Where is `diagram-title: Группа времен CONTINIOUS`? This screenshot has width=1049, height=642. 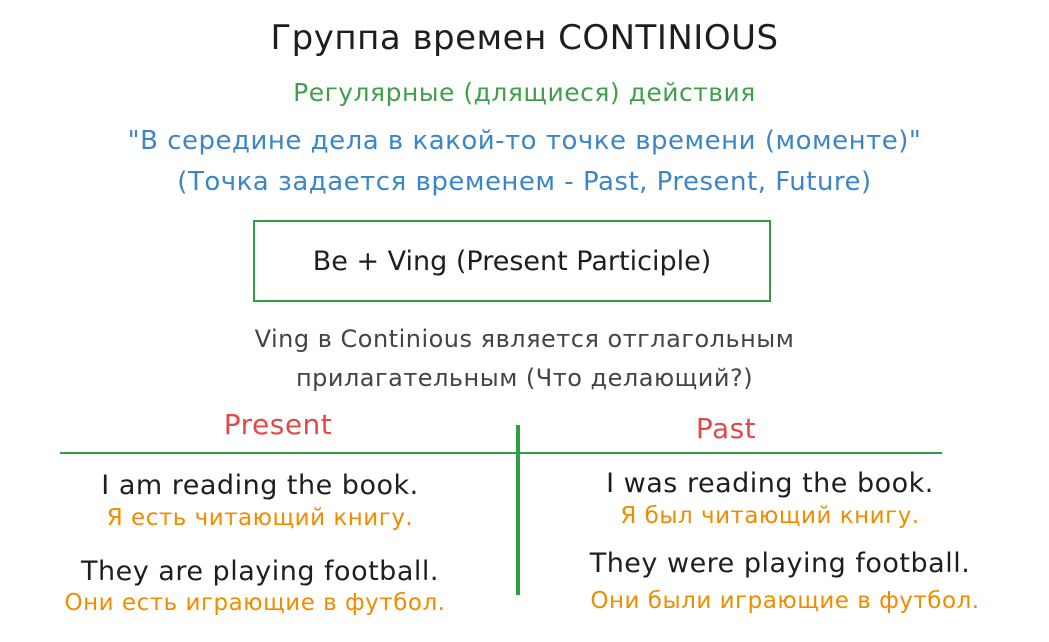
diagram-title: Группа времен CONTINIOUS is located at coordinates (524, 38).